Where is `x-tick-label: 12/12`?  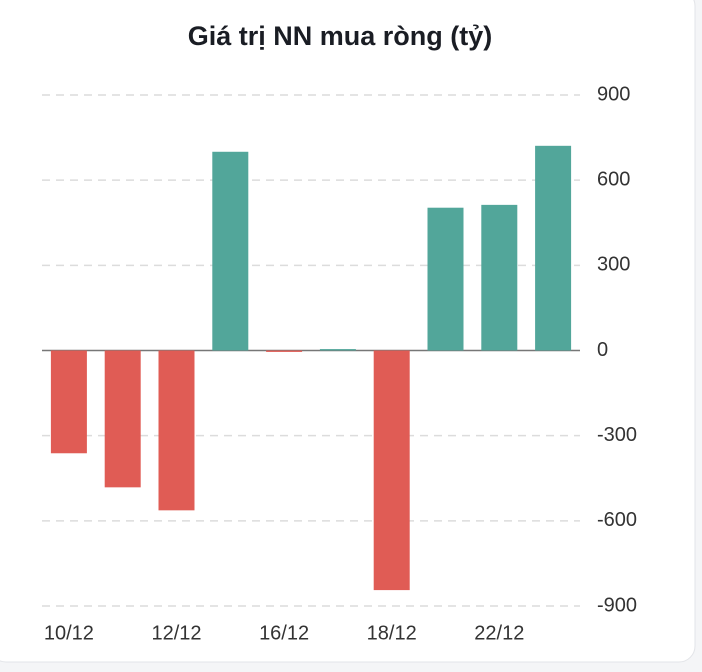
x-tick-label: 12/12 is located at coordinates (176, 633).